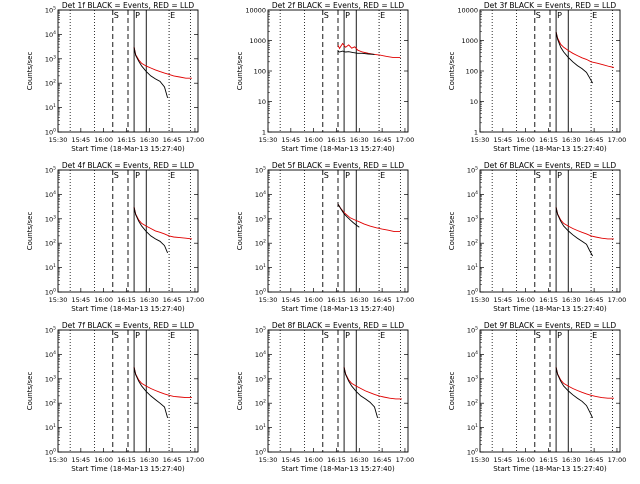 The width and height of the screenshot is (640, 484). I want to click on panel-title: Det 3f BLACK = Events, RED = LLD, so click(550, 5).